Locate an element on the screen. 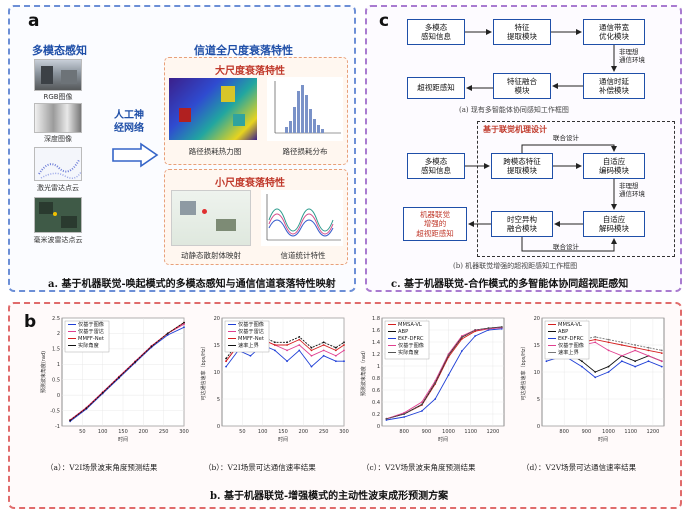 The image size is (689, 514). flow-box-perception: 多模态 感知信息 is located at coordinates (436, 32).